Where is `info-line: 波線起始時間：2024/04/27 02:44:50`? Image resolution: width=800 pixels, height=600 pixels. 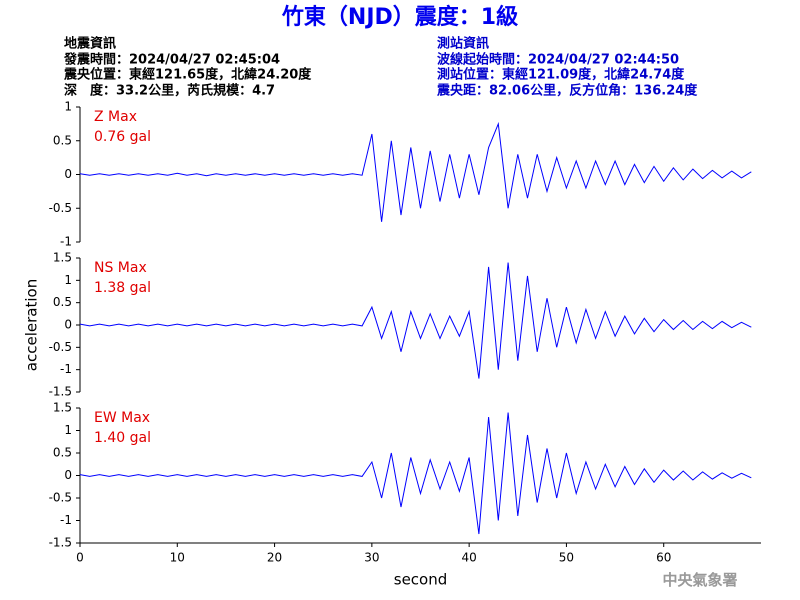
info-line: 波線起始時間：2024/04/27 02:44:50 is located at coordinates (558, 60).